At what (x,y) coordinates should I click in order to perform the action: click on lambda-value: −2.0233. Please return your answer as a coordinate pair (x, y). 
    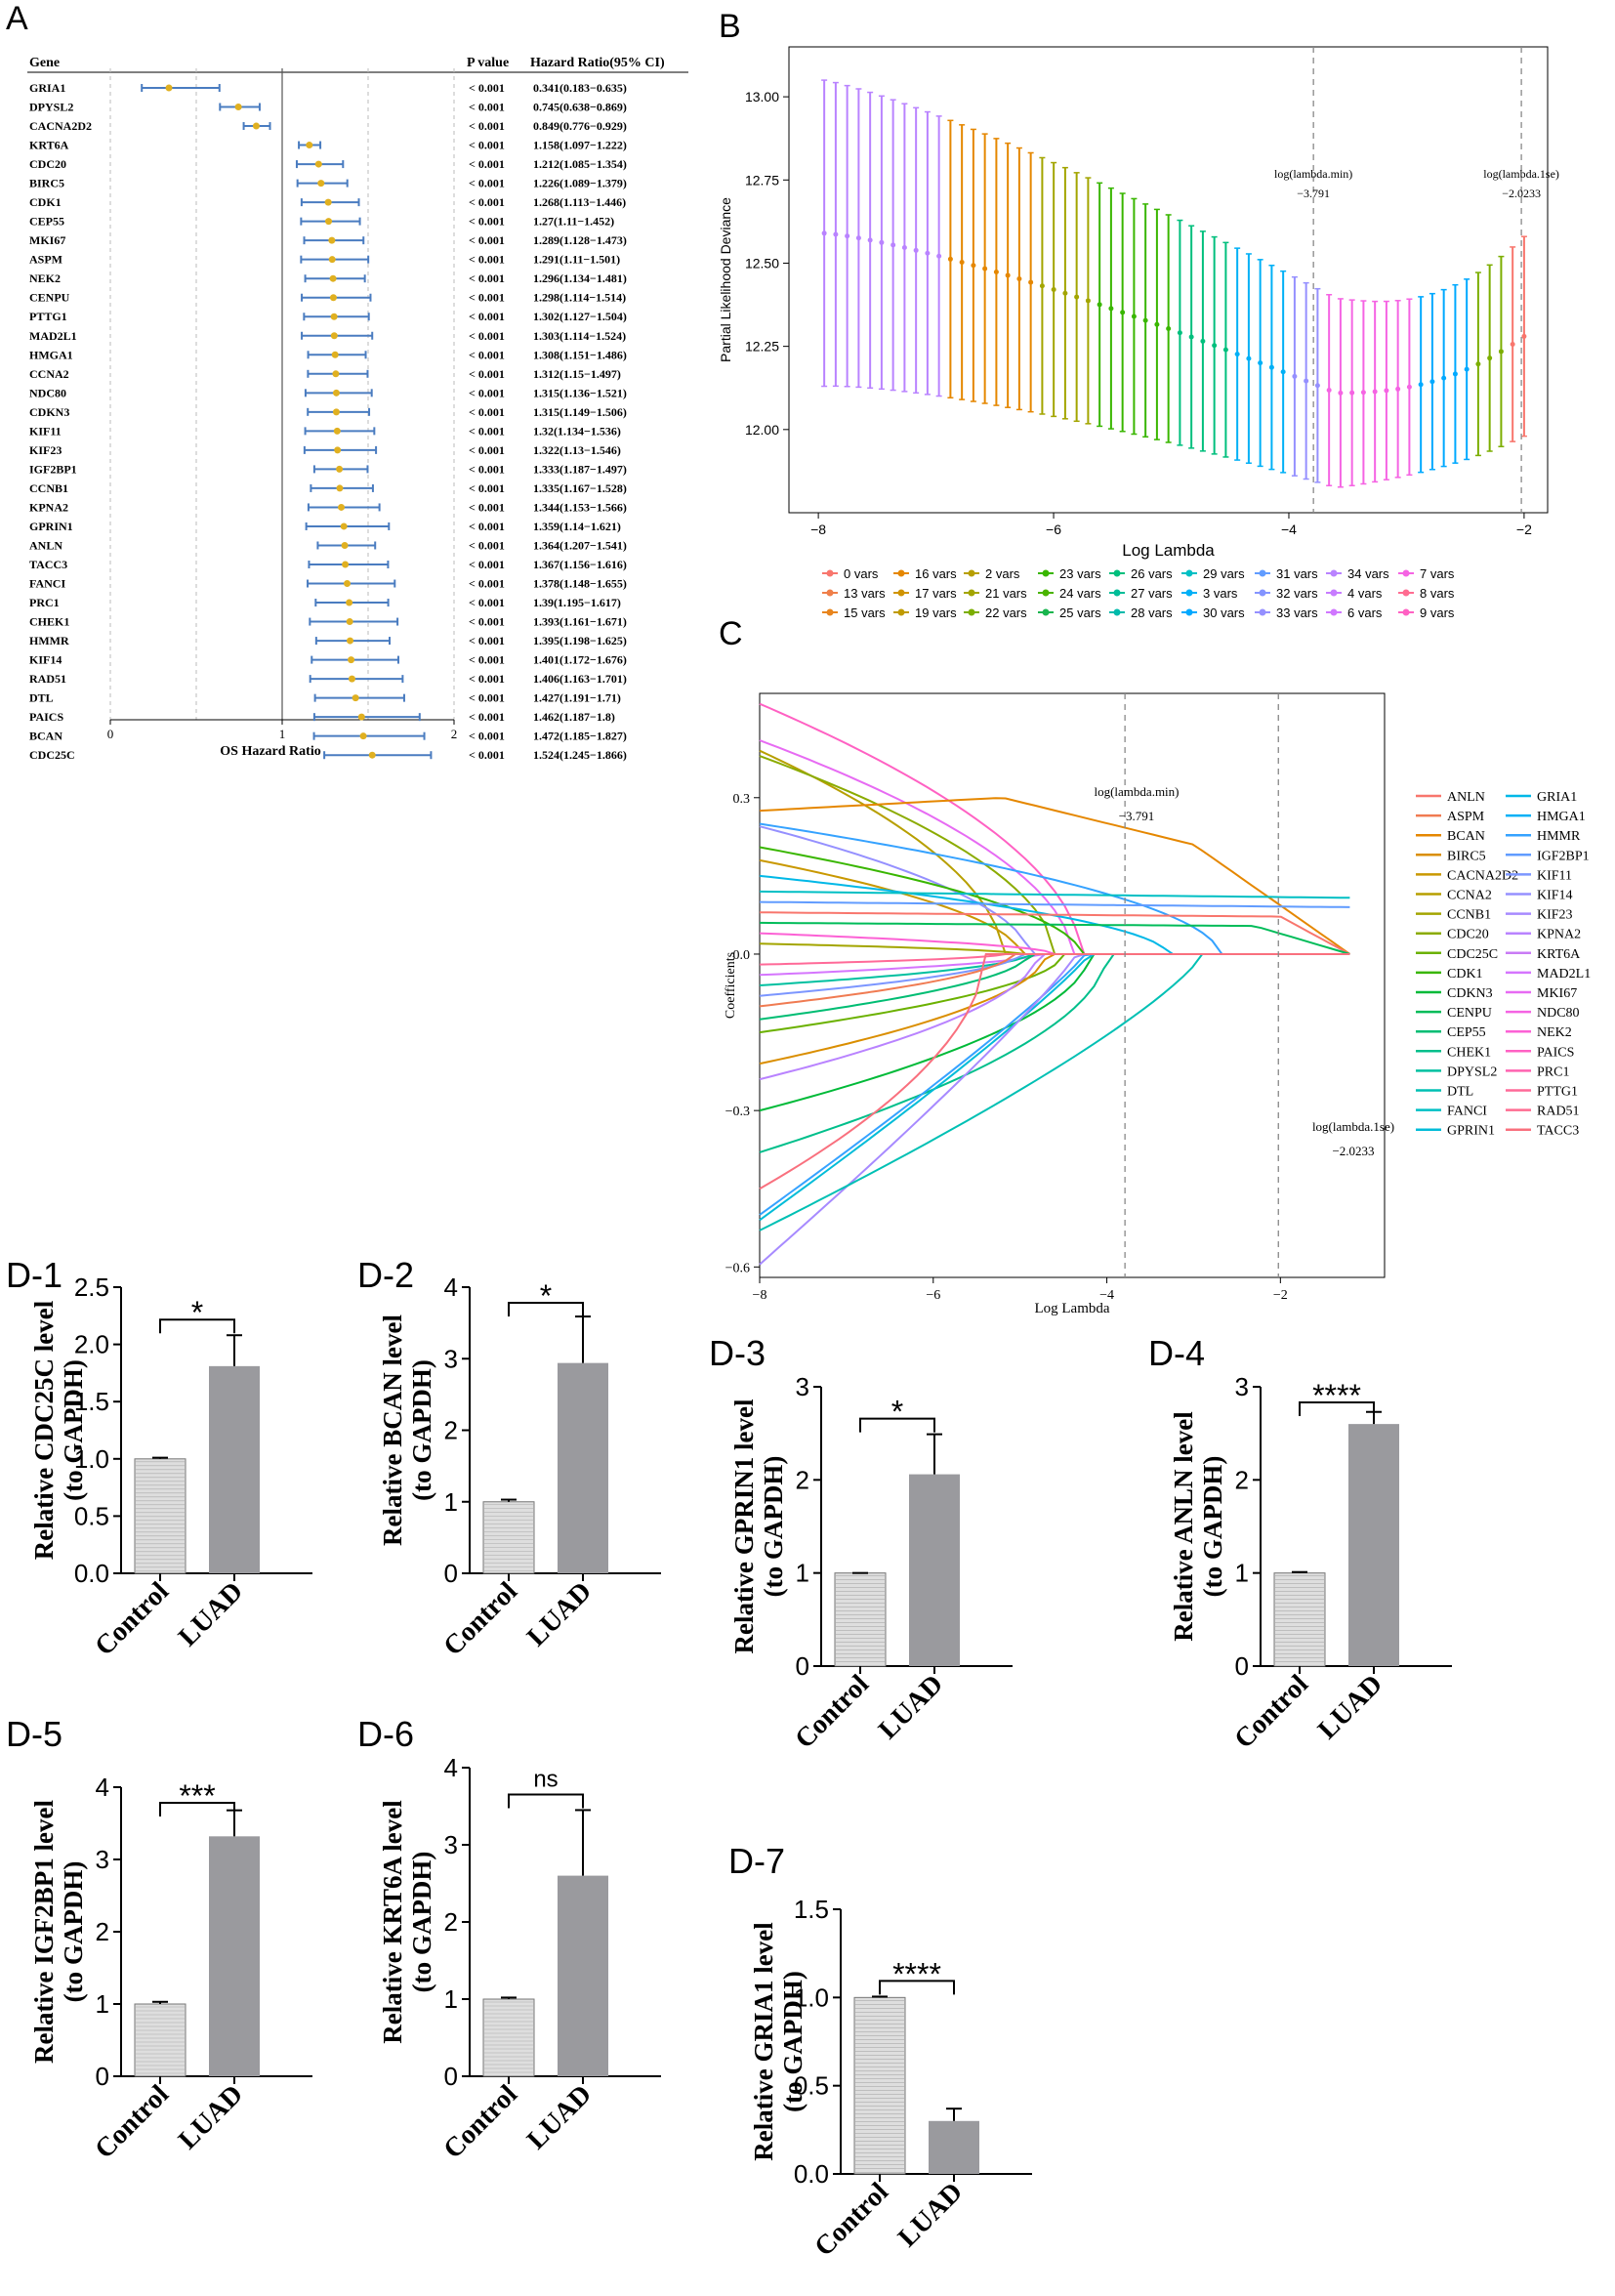
    Looking at the image, I should click on (1521, 193).